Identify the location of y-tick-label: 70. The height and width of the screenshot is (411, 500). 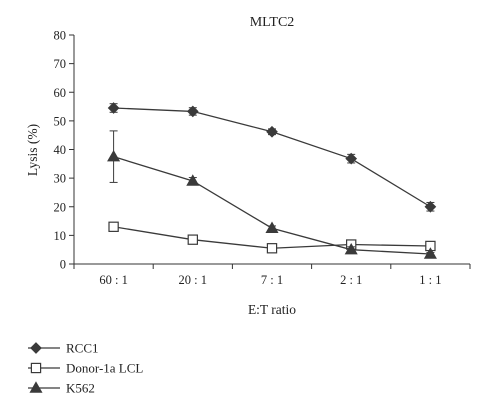
(60, 64).